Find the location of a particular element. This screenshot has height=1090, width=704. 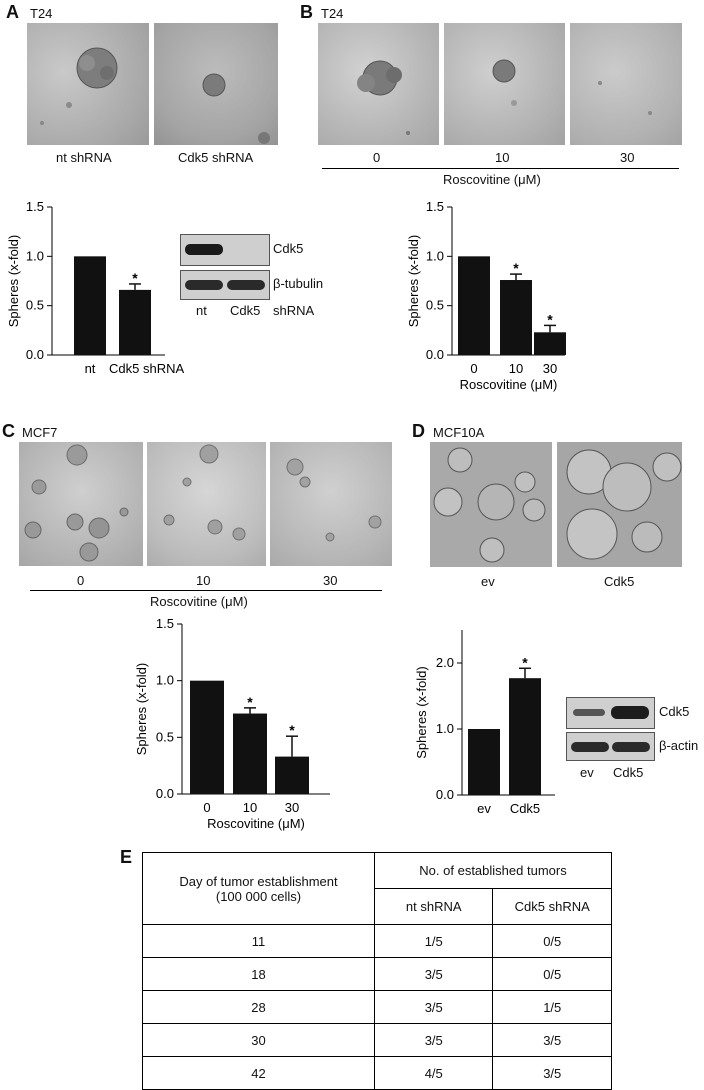

micrograph-a-nt is located at coordinates (88, 84).